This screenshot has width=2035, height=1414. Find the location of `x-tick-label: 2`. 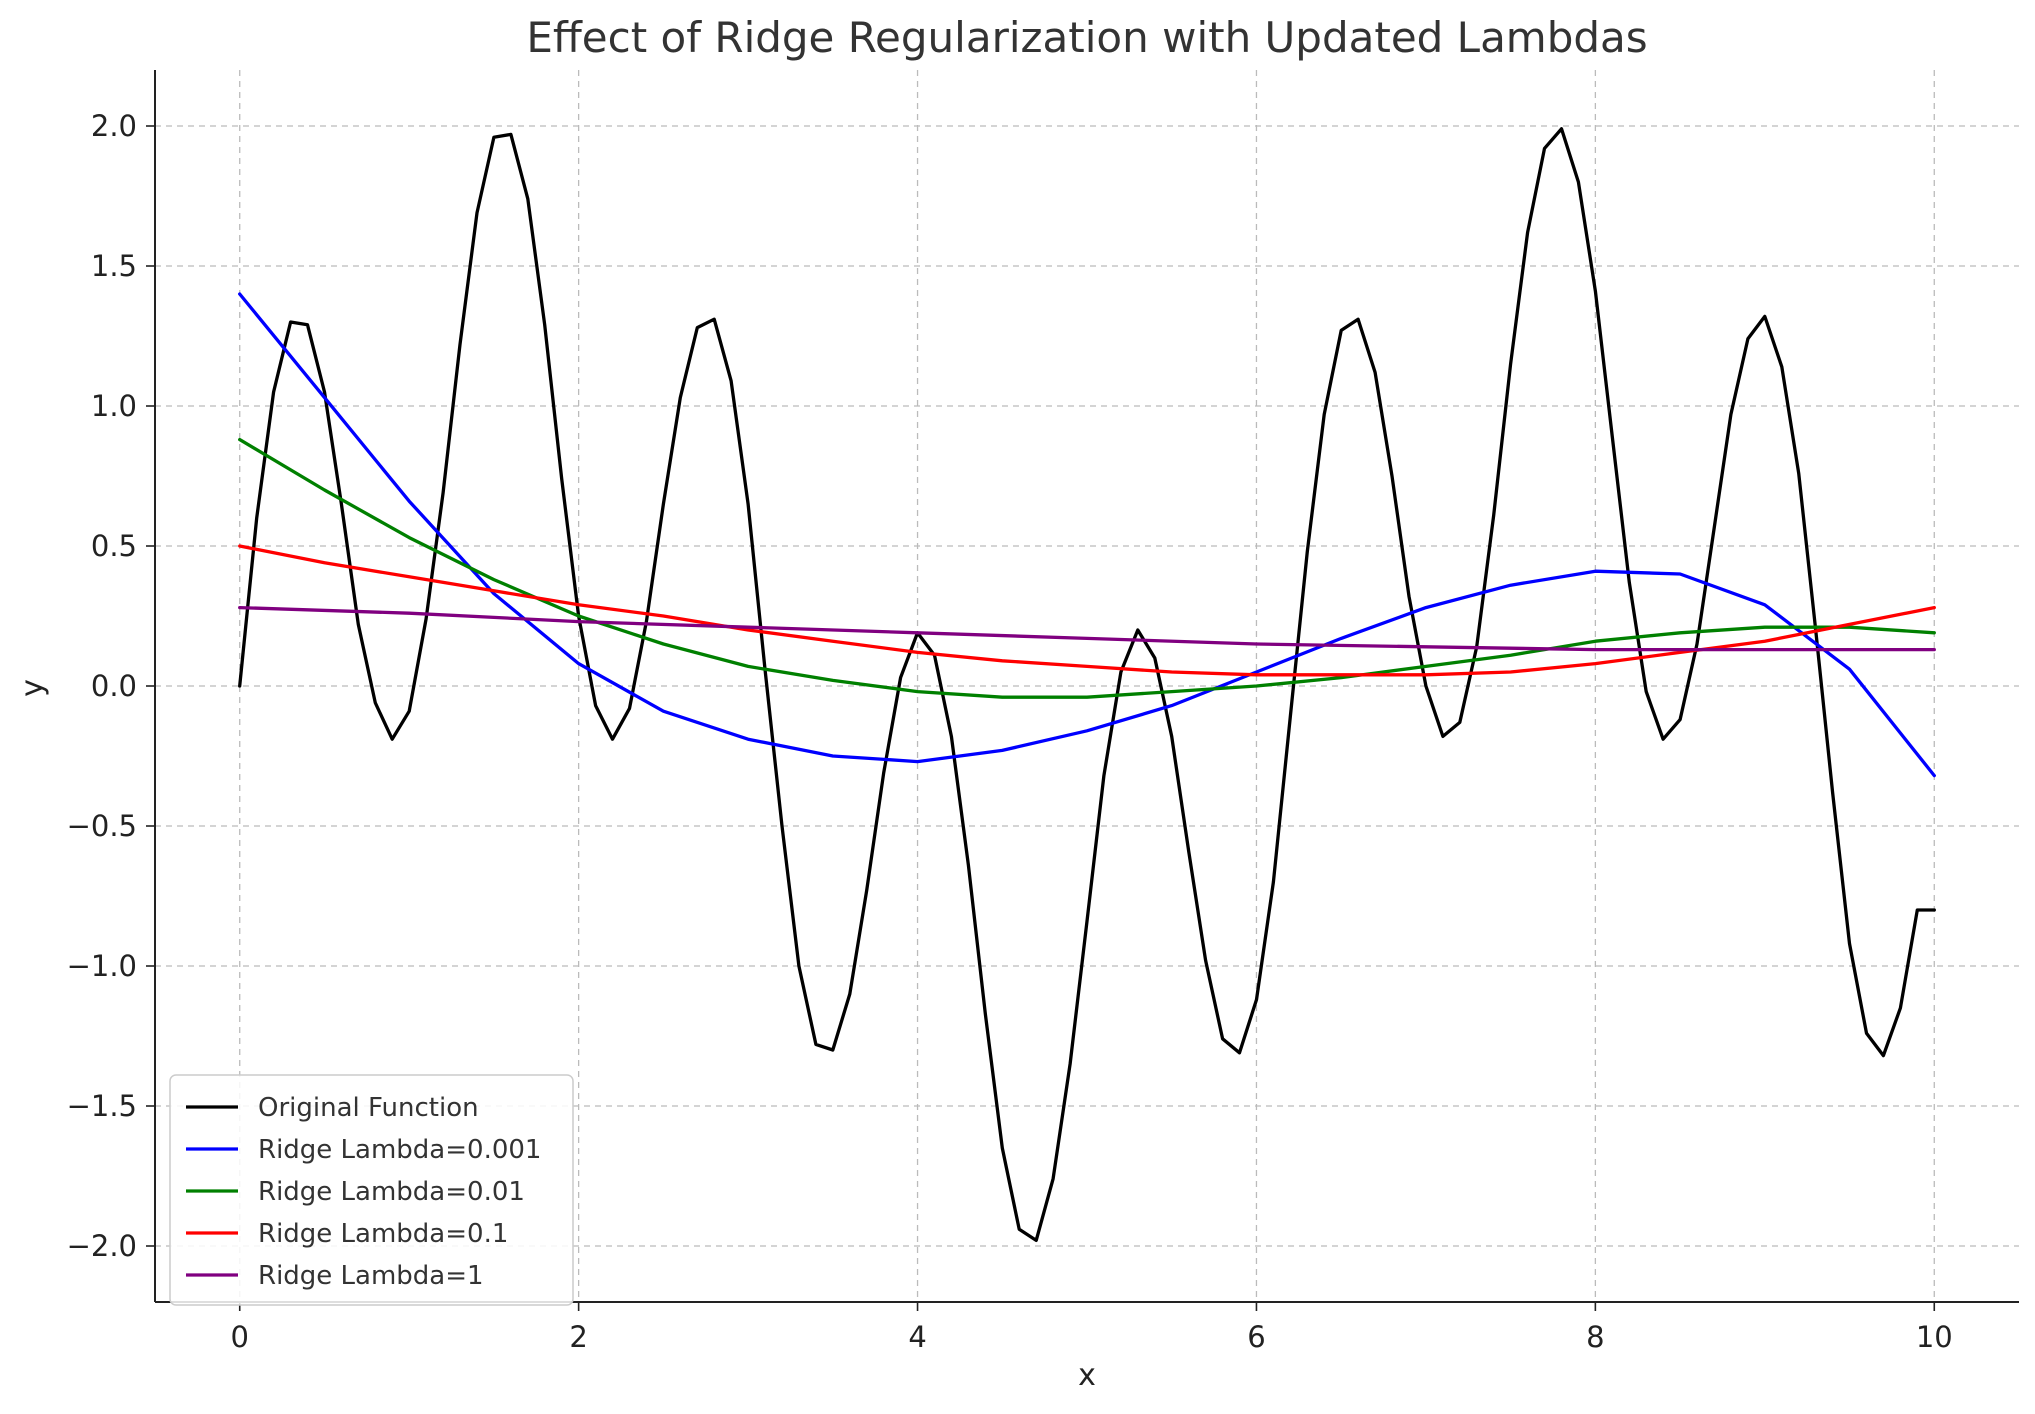

x-tick-label: 2 is located at coordinates (578, 1337).